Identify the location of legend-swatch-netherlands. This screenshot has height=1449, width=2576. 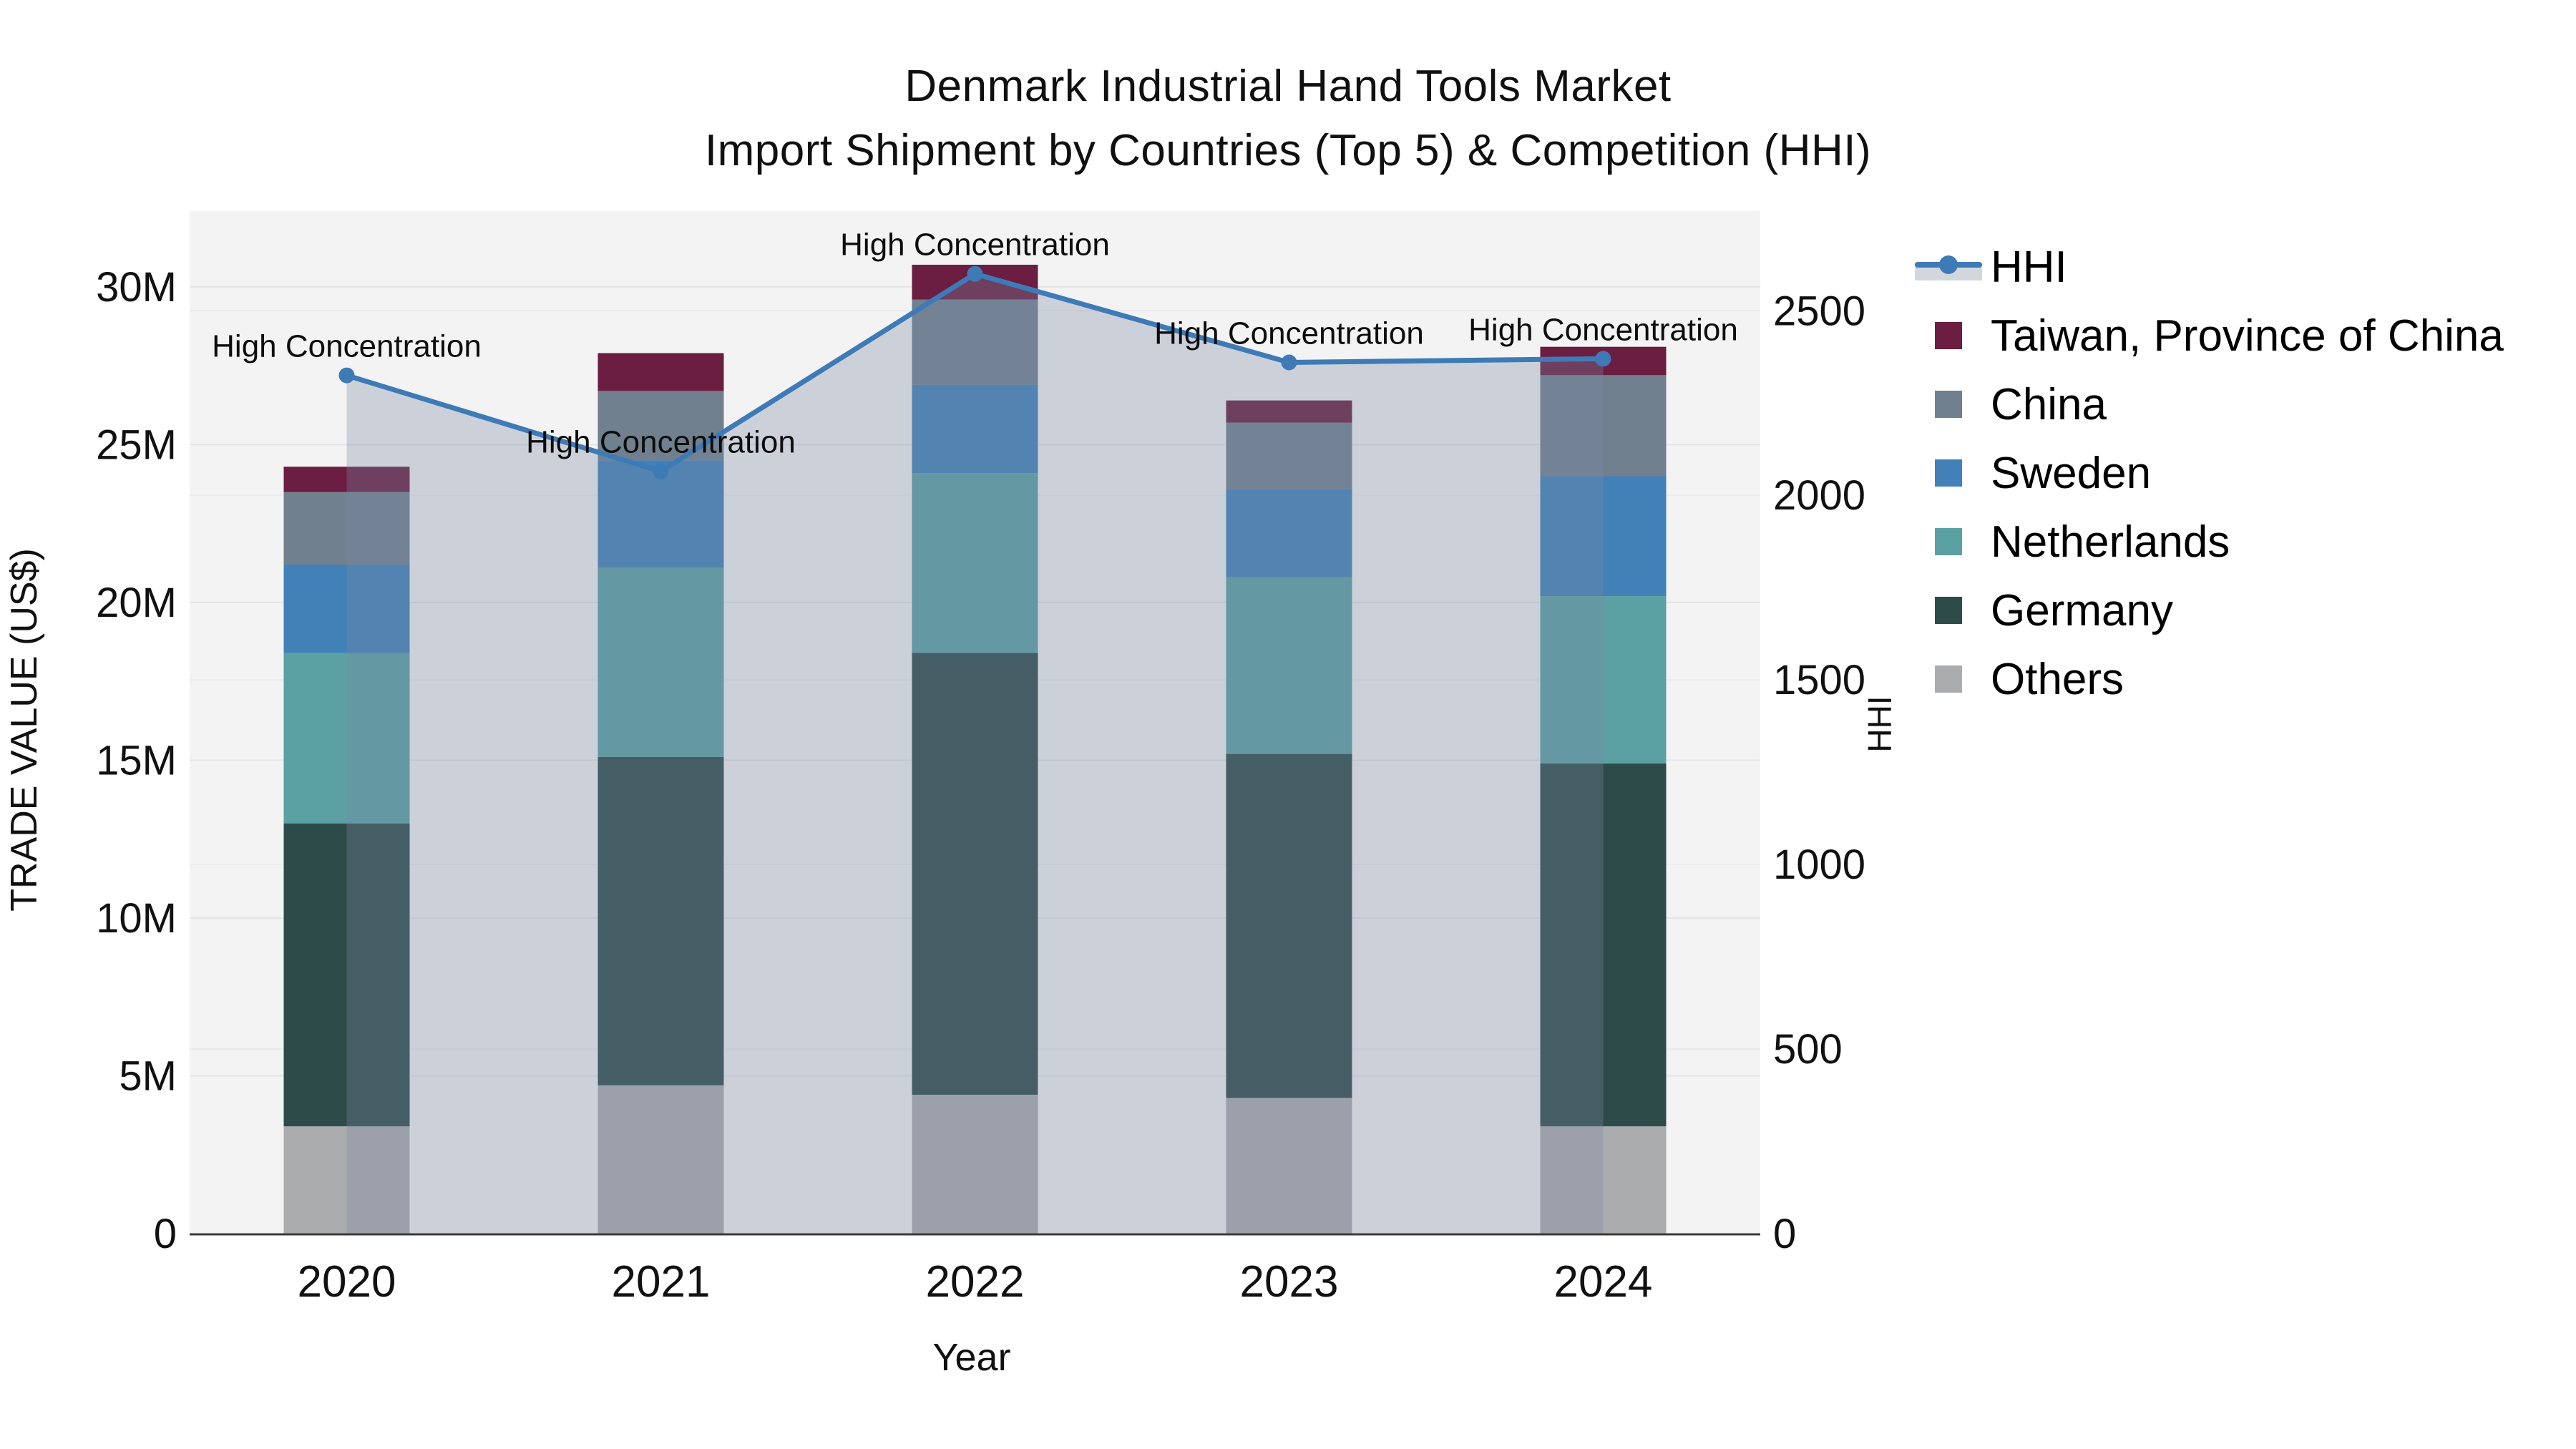
(1948, 541).